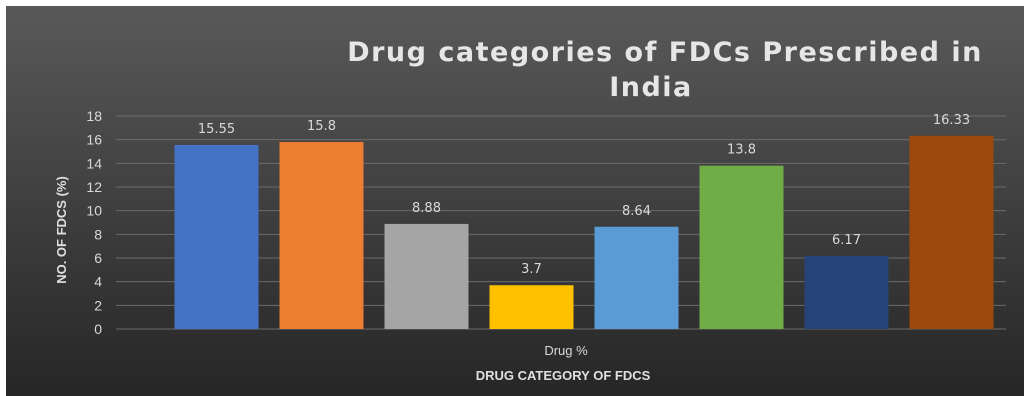 This screenshot has height=396, width=1024. Describe the element at coordinates (216, 129) in the screenshot. I see `bar-value-label: 15.55` at that location.